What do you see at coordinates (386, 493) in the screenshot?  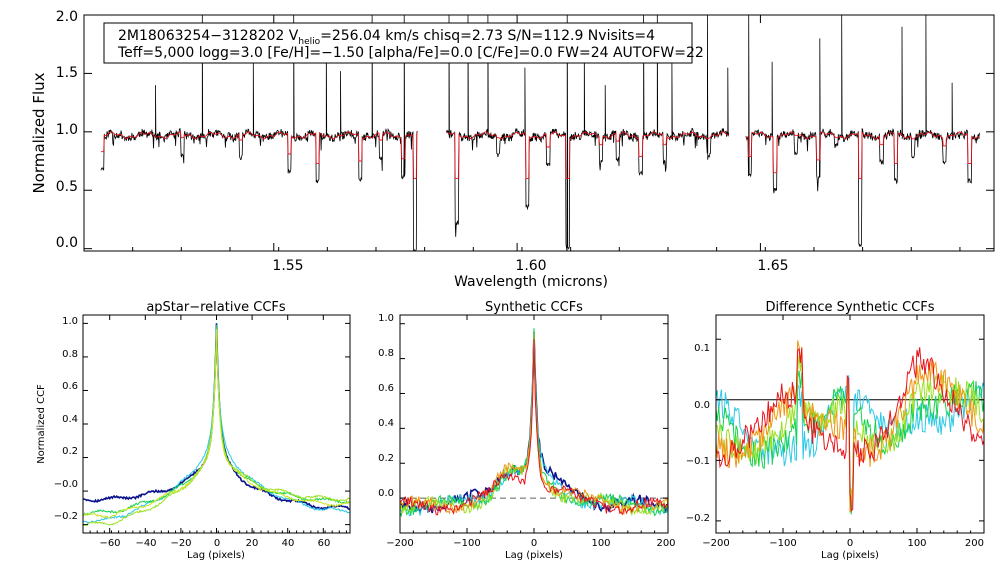 I see `synthetic-ytick-label: 0.0` at bounding box center [386, 493].